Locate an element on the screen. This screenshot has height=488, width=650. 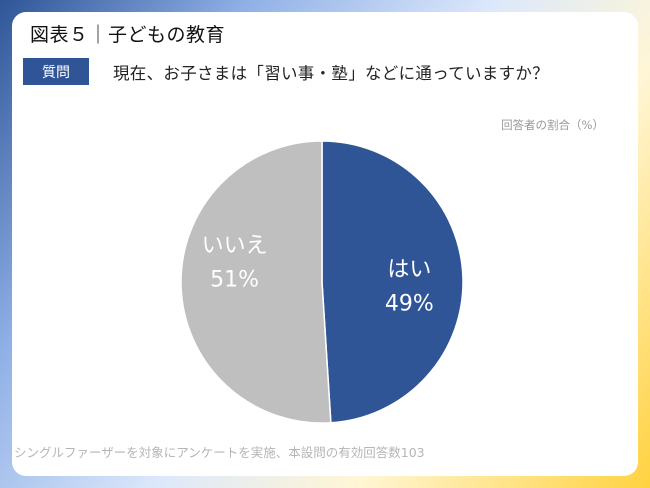
footer-note: シングルファーザーを対象にアンケートを実施、本設問の有効回答数103 is located at coordinates (219, 452).